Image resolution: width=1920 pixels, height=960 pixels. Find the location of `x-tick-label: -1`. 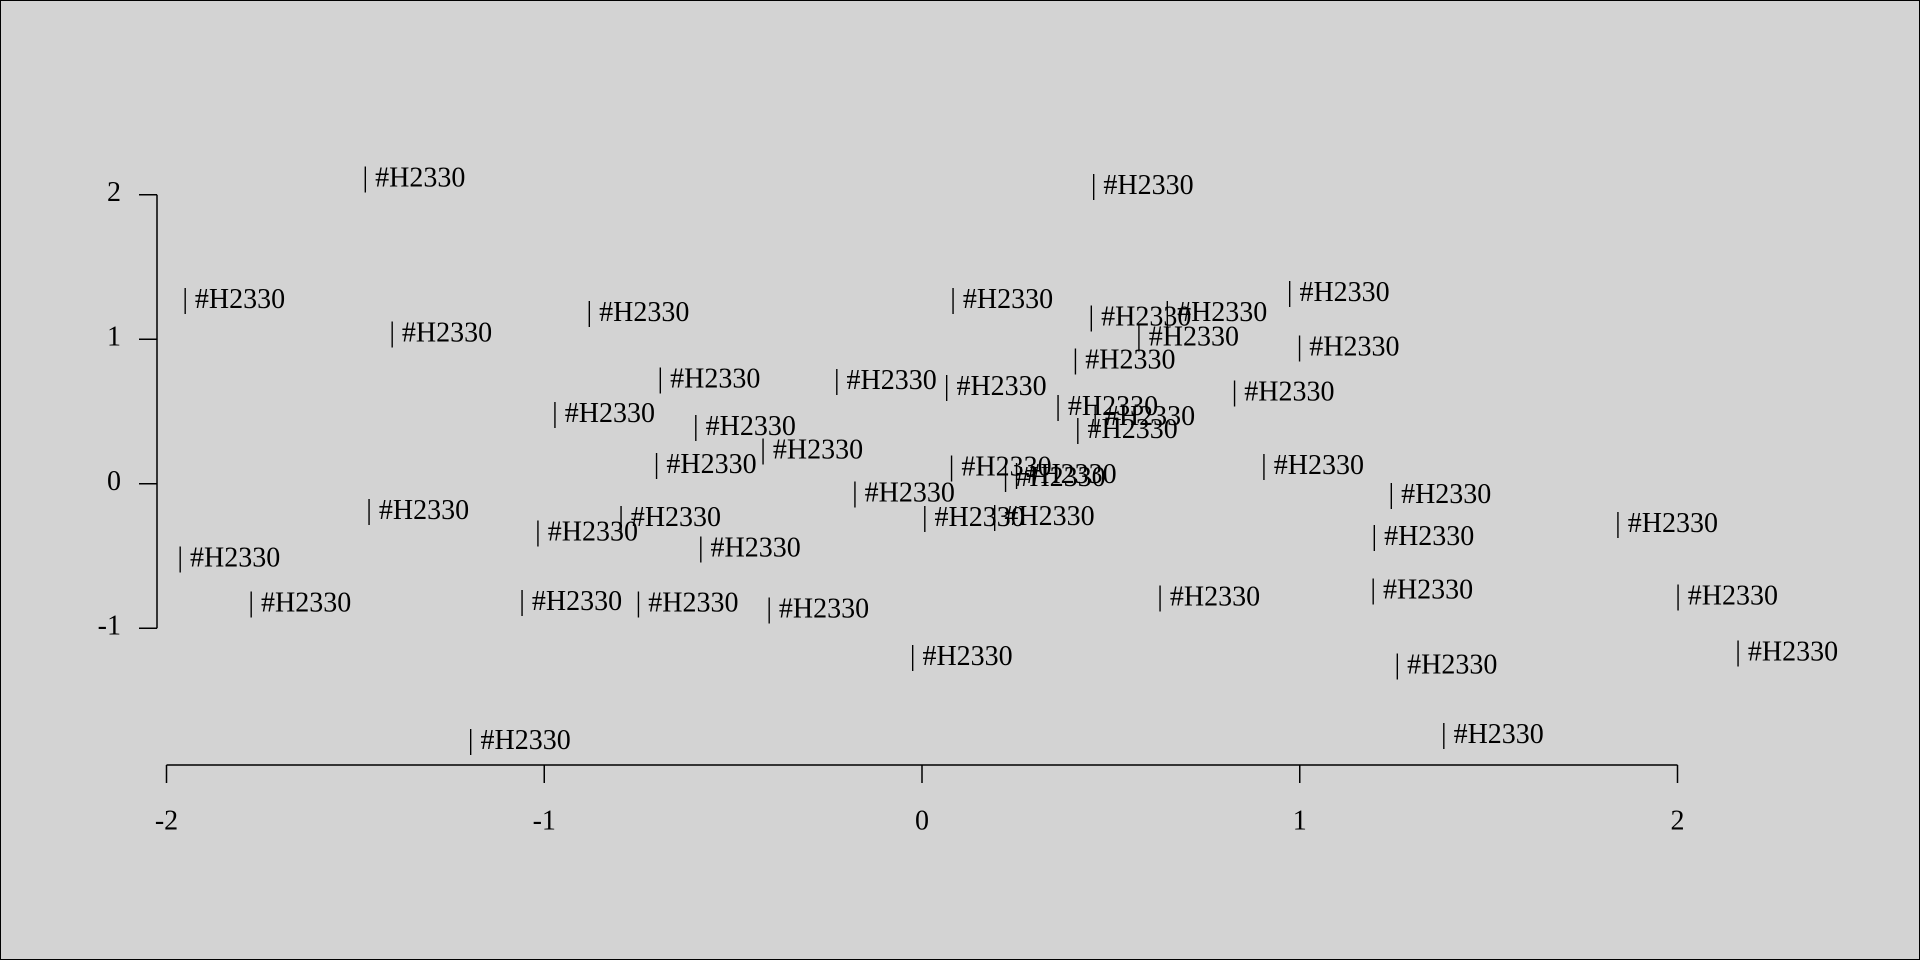

x-tick-label: -1 is located at coordinates (544, 820).